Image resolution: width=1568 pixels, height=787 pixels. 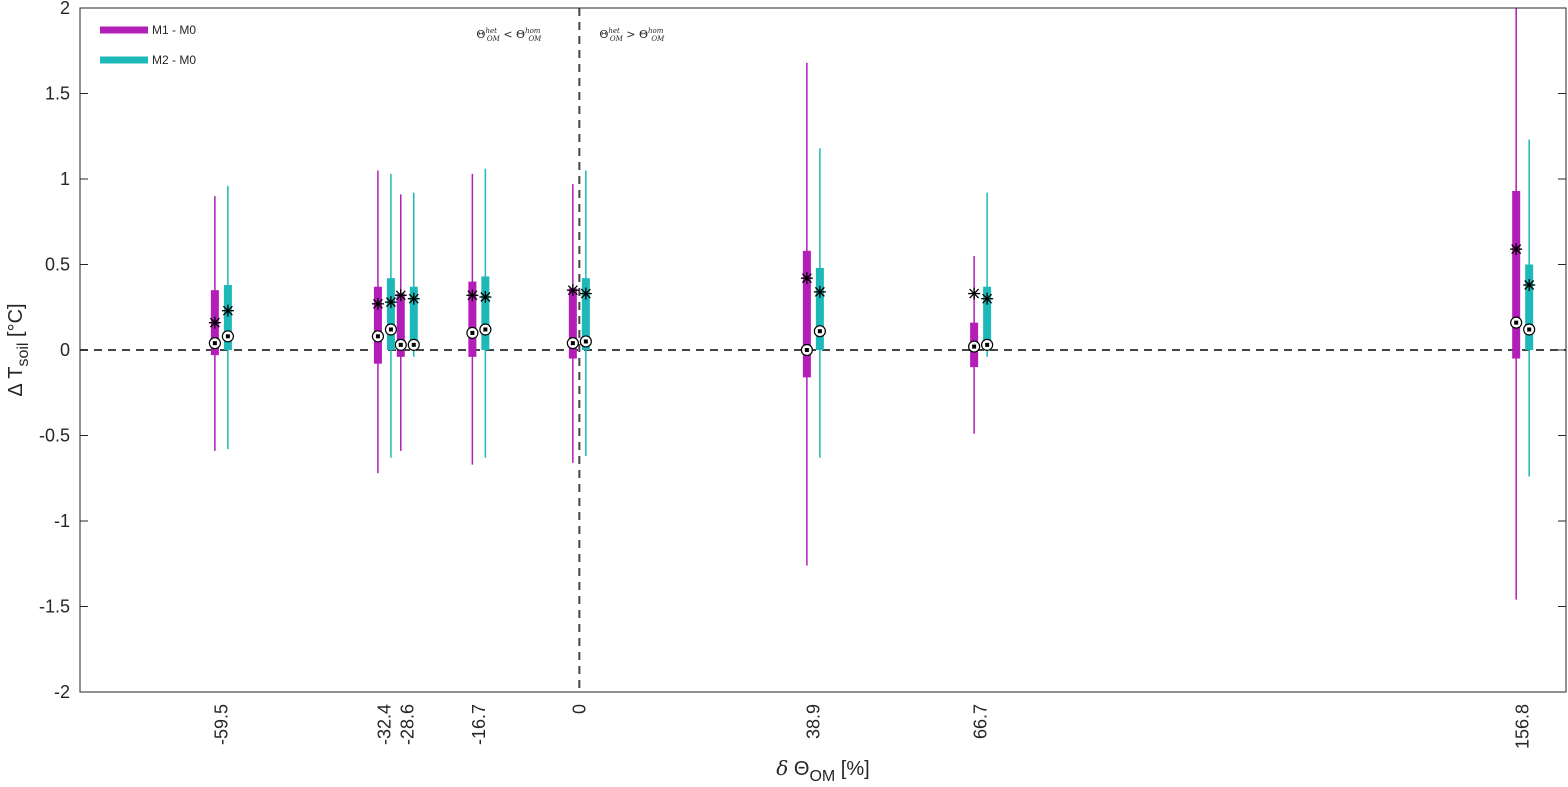 What do you see at coordinates (479, 724) in the screenshot?
I see `x-tick-label: -16.7` at bounding box center [479, 724].